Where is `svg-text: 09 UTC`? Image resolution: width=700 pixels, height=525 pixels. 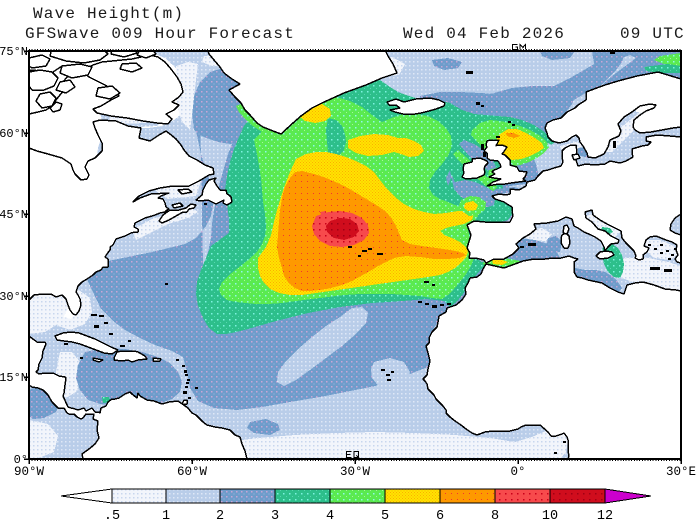
svg-text: 09 UTC is located at coordinates (652, 34).